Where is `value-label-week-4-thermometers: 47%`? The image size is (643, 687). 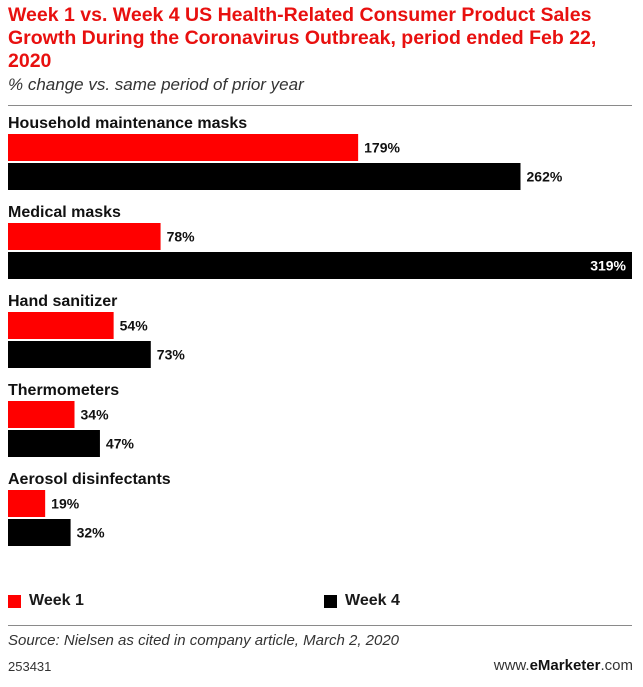 value-label-week-4-thermometers: 47% is located at coordinates (120, 444).